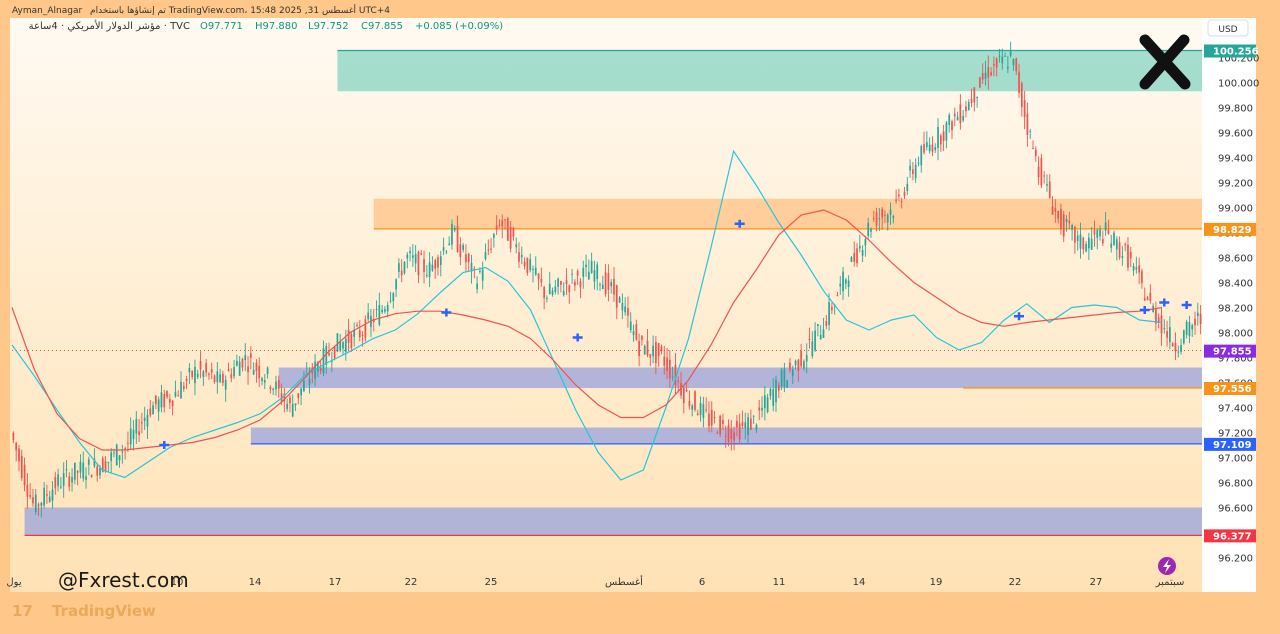 Image resolution: width=1280 pixels, height=634 pixels. What do you see at coordinates (1167, 566) in the screenshot?
I see `lightning-icon` at bounding box center [1167, 566].